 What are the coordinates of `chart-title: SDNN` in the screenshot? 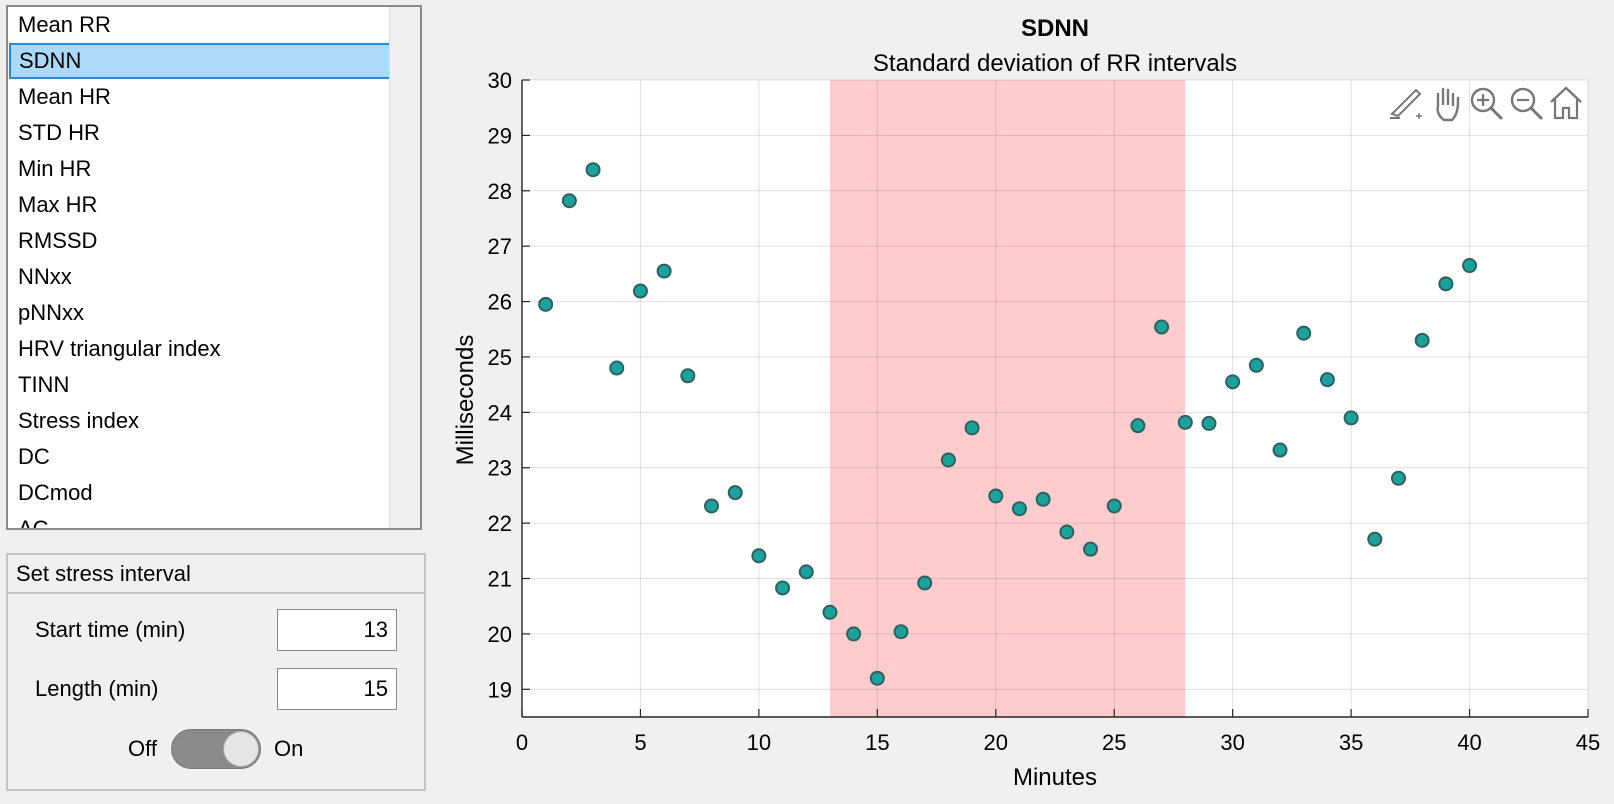 It's located at (1055, 28).